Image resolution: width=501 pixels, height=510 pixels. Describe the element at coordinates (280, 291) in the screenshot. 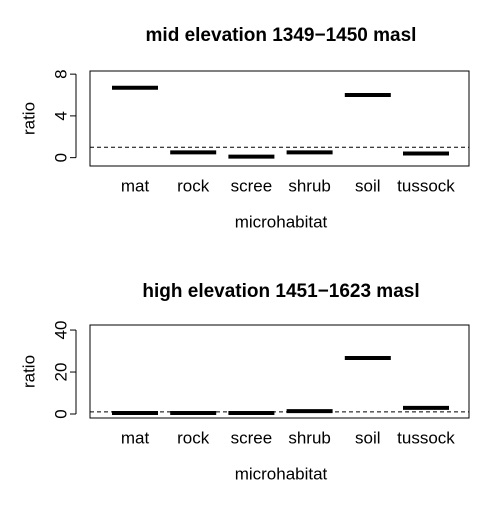

I see `chart-title: high elevation 1451−1623 masl` at that location.